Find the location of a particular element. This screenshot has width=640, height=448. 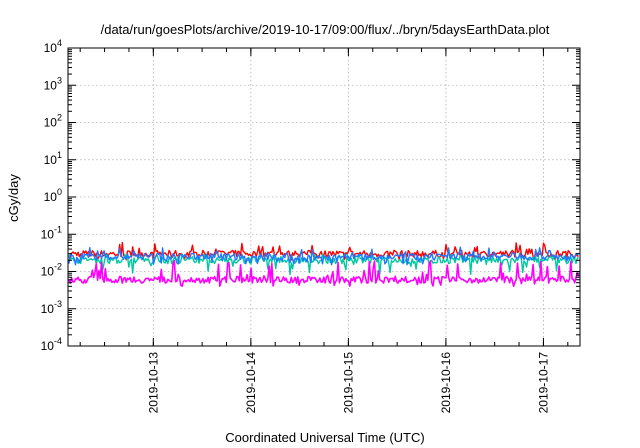

x-tick-label: 2019-10-16 is located at coordinates (446, 383).